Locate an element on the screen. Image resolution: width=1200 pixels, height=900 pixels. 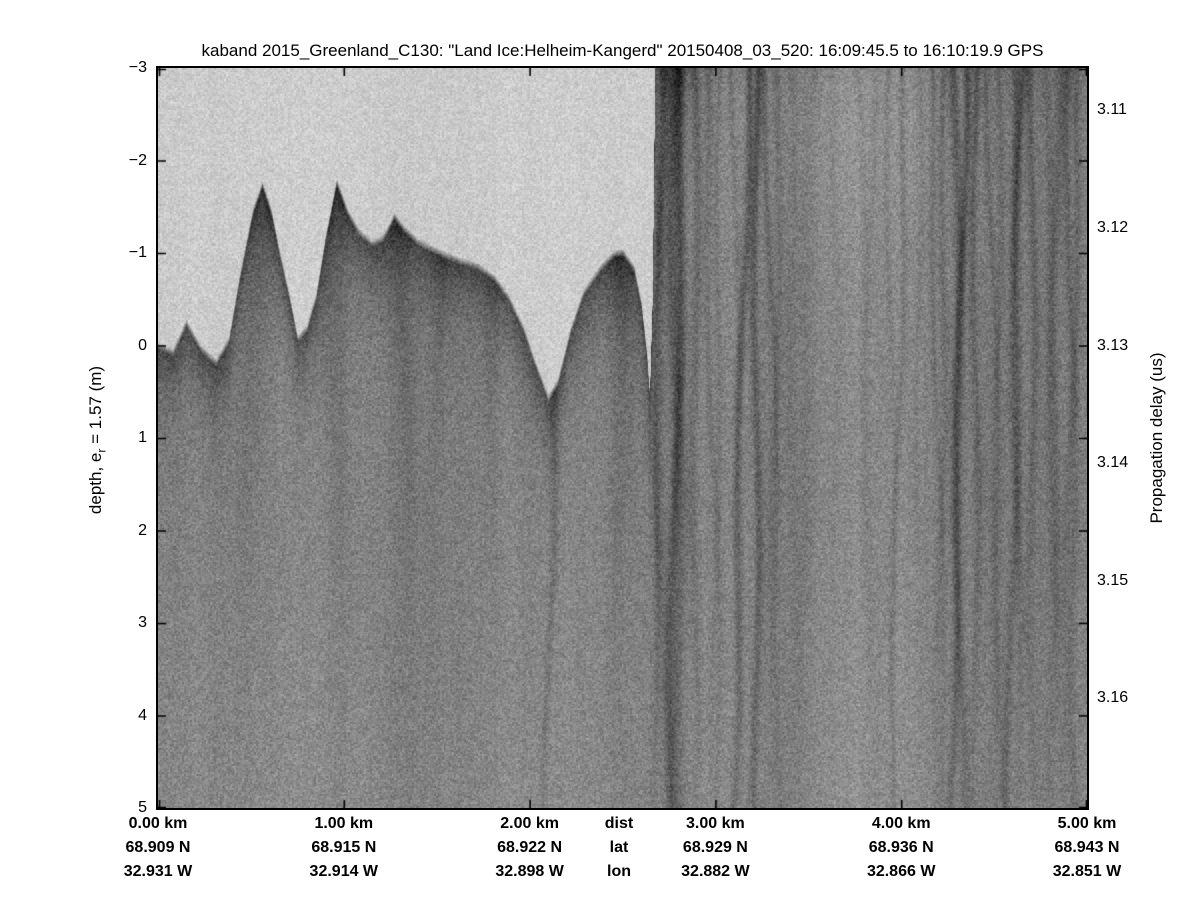
bottom-label-km-3-dist: 3.00 km is located at coordinates (715, 823).